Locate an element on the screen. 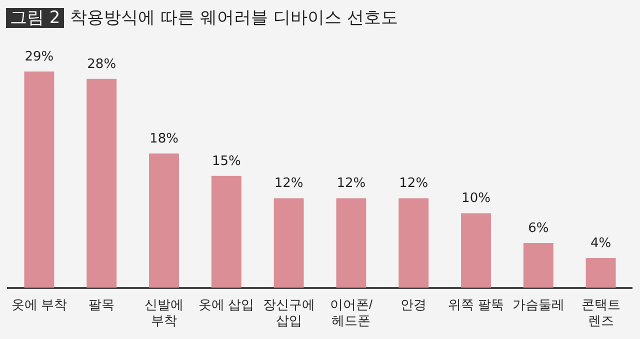 This screenshot has width=640, height=339. data-label: 18% is located at coordinates (164, 138).